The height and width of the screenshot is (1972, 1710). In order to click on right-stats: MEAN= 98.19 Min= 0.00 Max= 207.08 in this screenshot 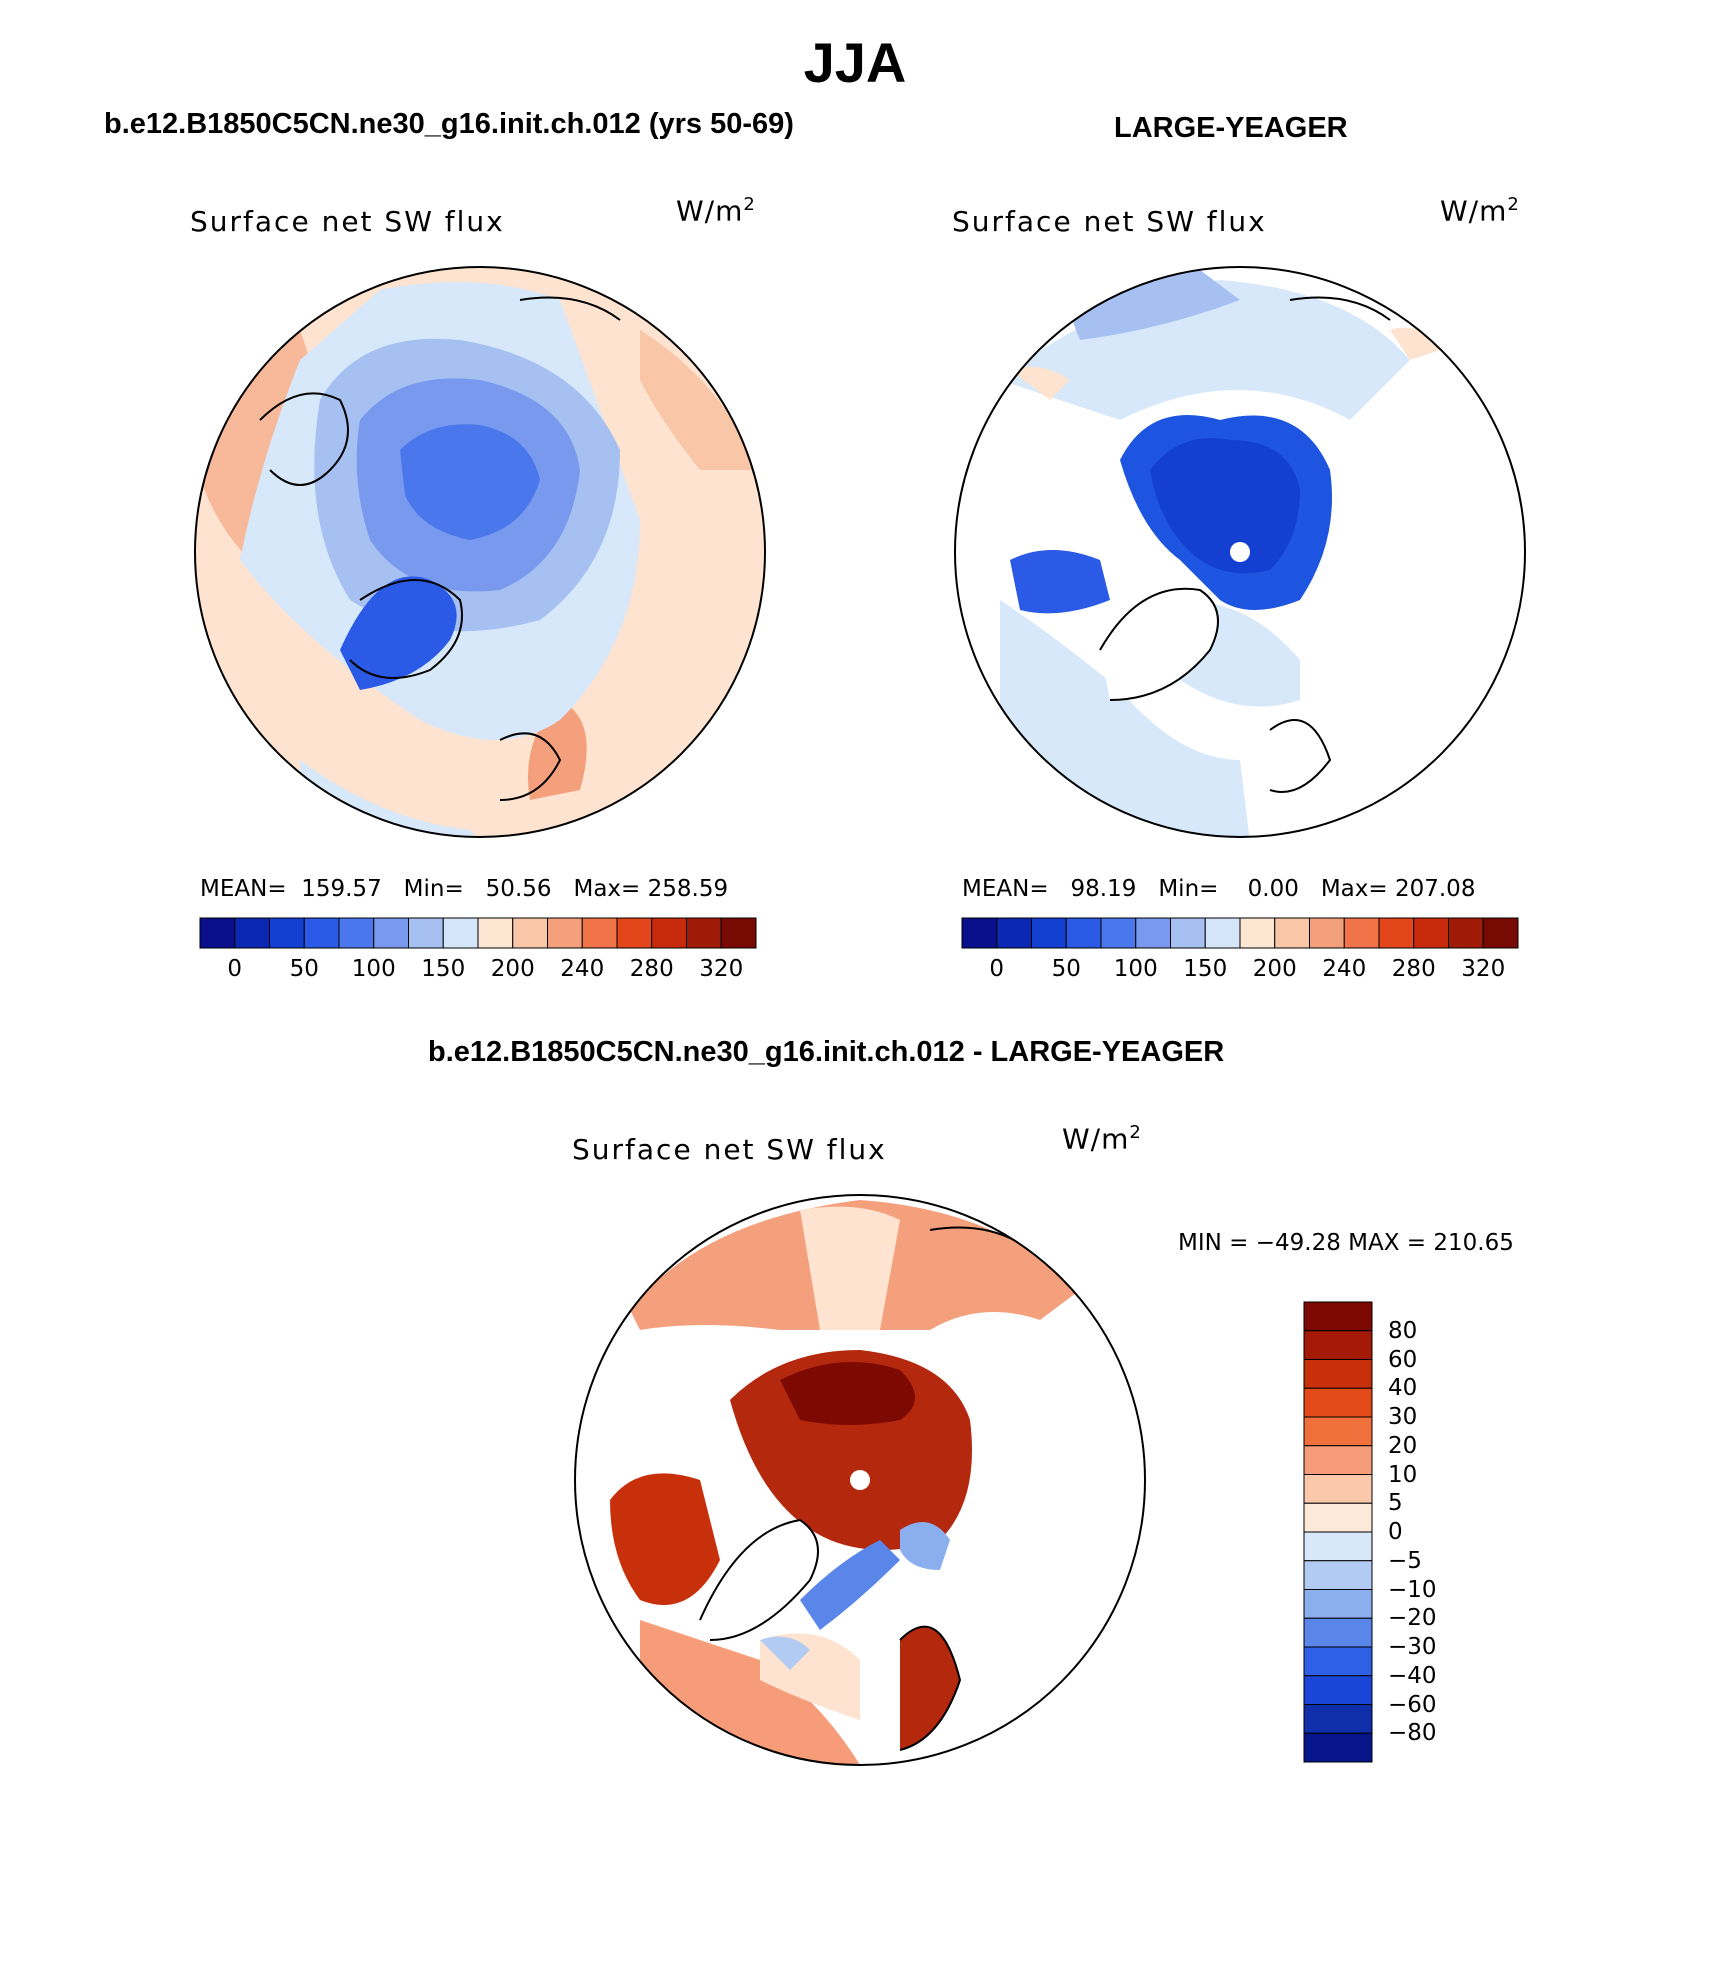, I will do `click(1219, 889)`.